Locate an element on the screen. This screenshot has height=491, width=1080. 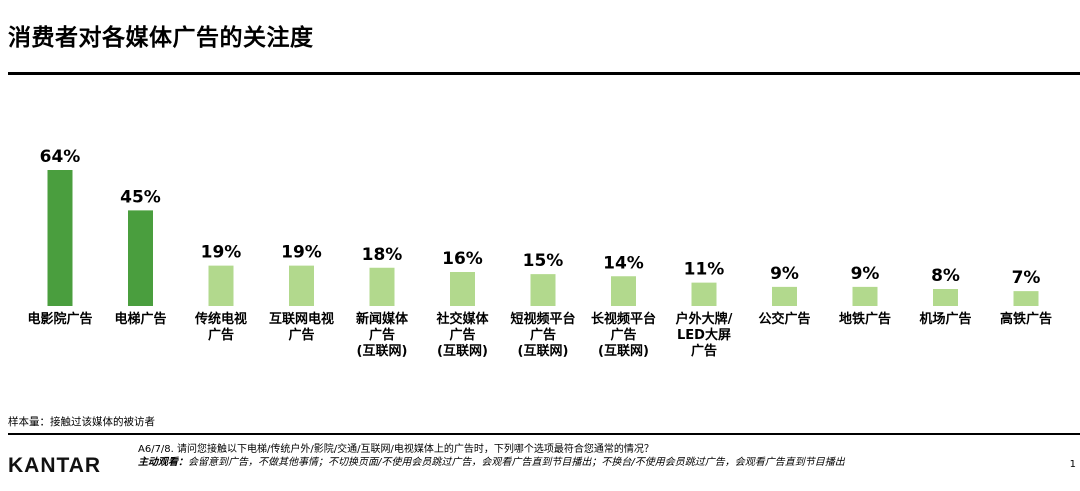
category-label: 机场广告 is located at coordinates (945, 319).